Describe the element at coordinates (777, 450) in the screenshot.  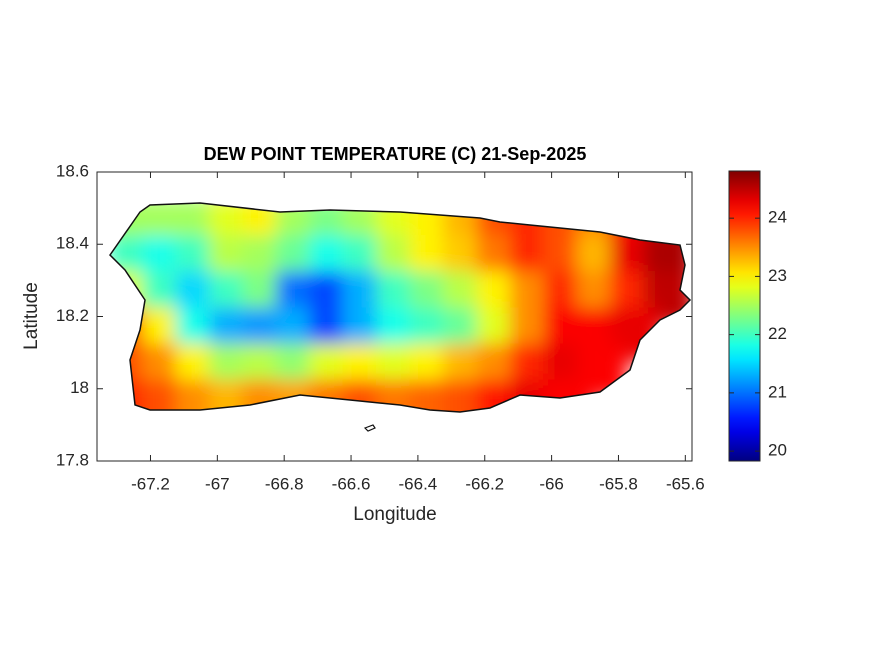
I see `colorbar-tick-label: 20` at that location.